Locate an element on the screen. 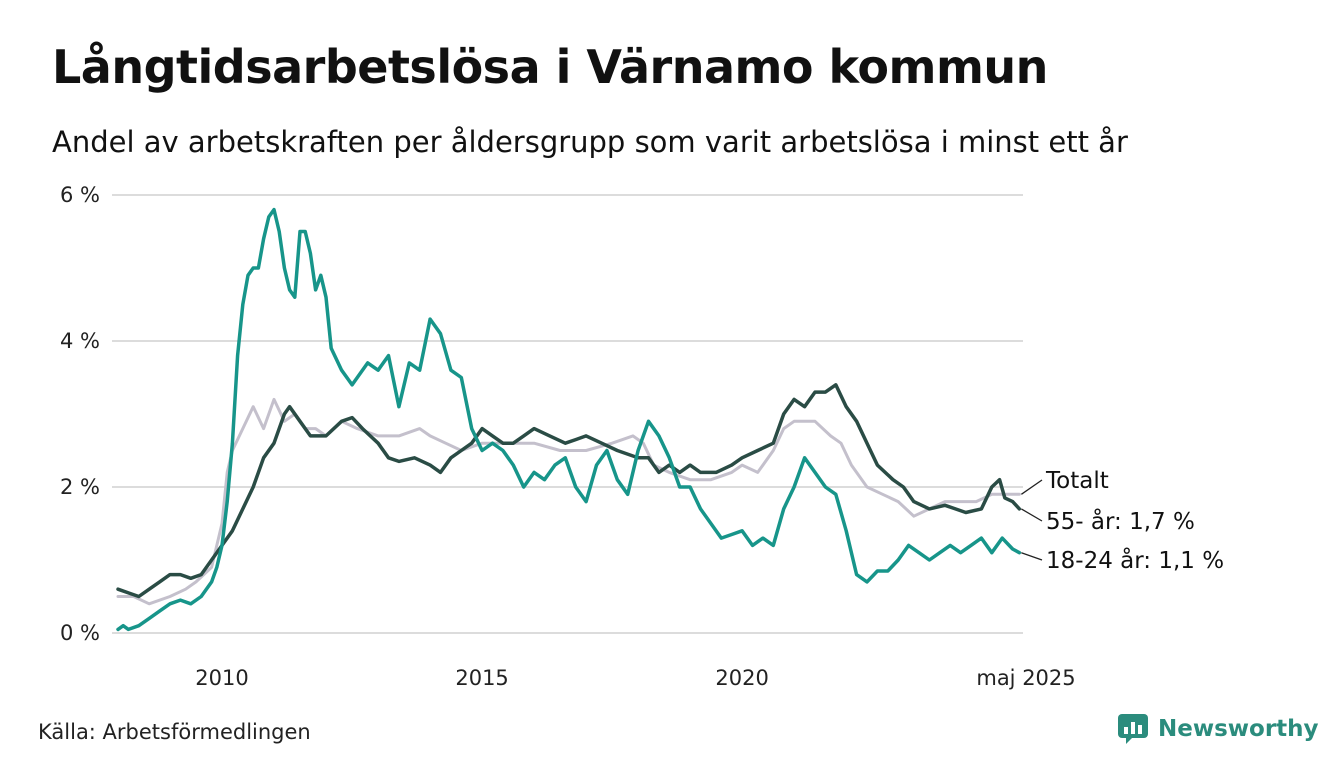  leader-line-age1824 is located at coordinates (1032, 556).